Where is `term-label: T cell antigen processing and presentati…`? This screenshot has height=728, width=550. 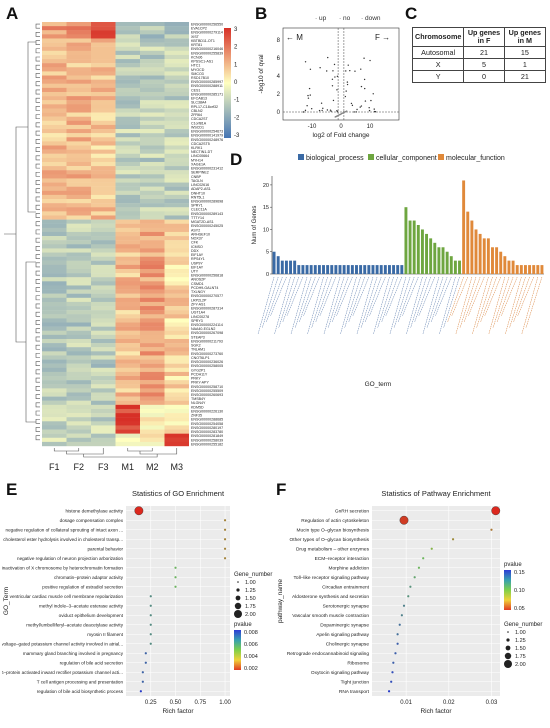 term-label: T cell antigen processing and presentati… is located at coordinates (80, 682).